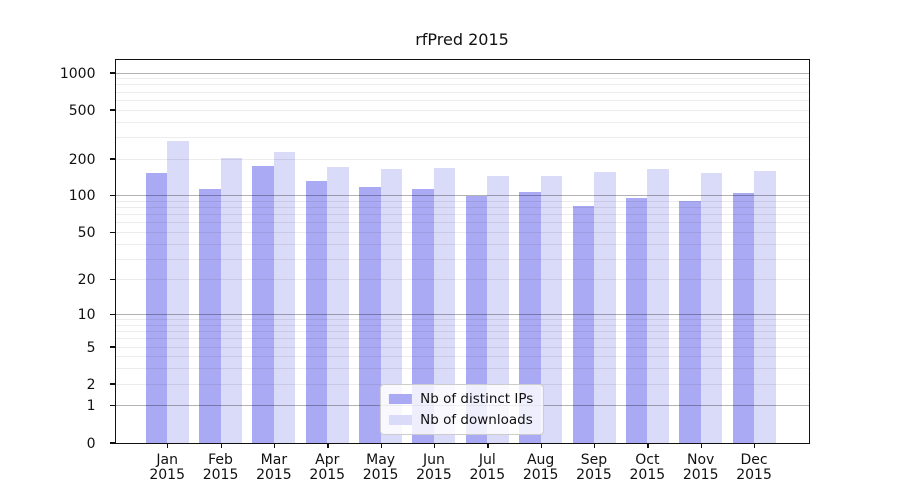 The image size is (900, 500). Describe the element at coordinates (487, 467) in the screenshot. I see `x-tick-label-jul: Jul 2015` at that location.